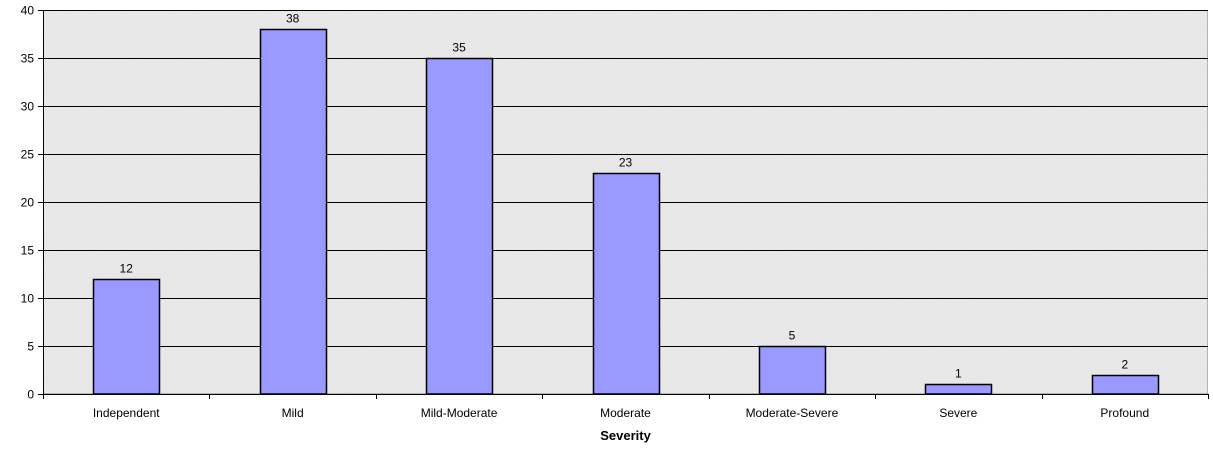  Describe the element at coordinates (459, 48) in the screenshot. I see `data-label: 35` at that location.